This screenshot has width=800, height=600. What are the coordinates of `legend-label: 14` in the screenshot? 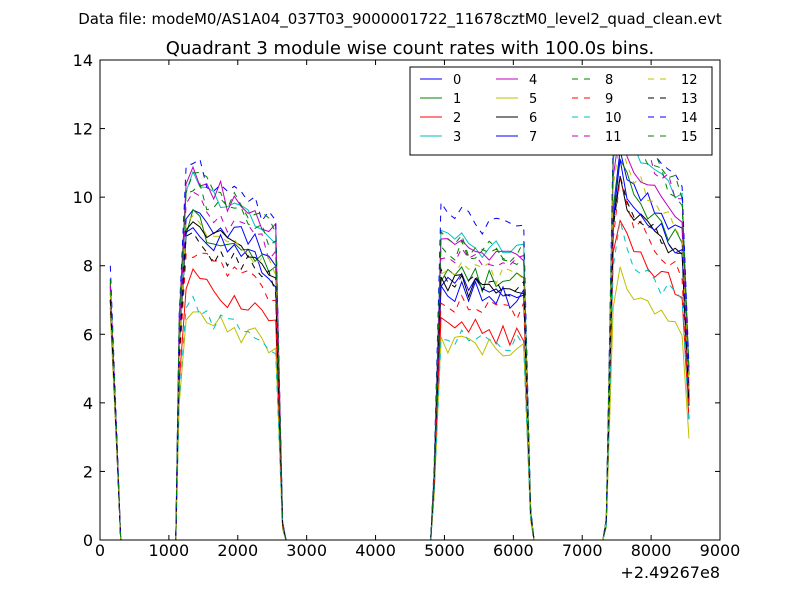 It's located at (689, 118).